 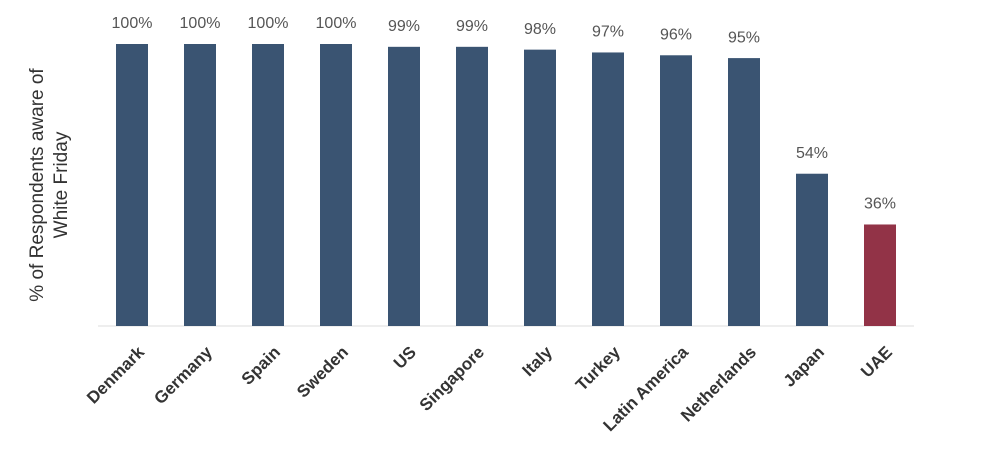 I want to click on value-label: 96%, so click(x=676, y=34).